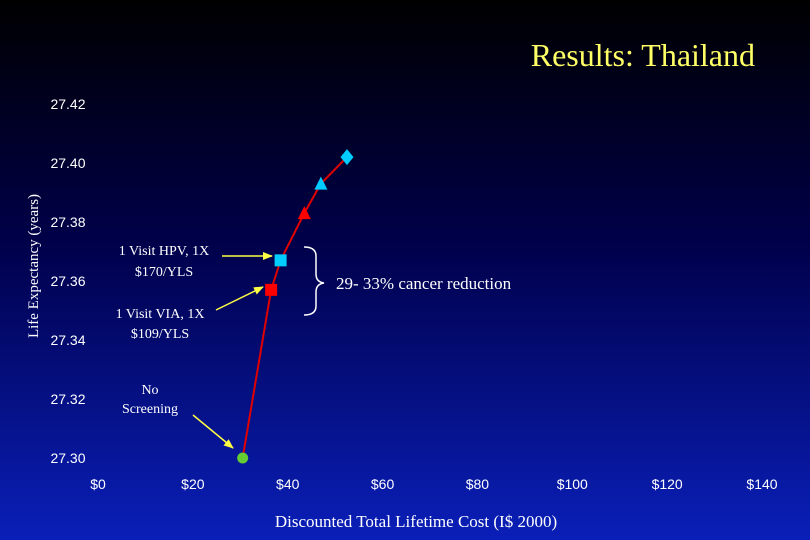 This screenshot has height=540, width=810. Describe the element at coordinates (67, 104) in the screenshot. I see `y-tick-label: 27.42` at that location.